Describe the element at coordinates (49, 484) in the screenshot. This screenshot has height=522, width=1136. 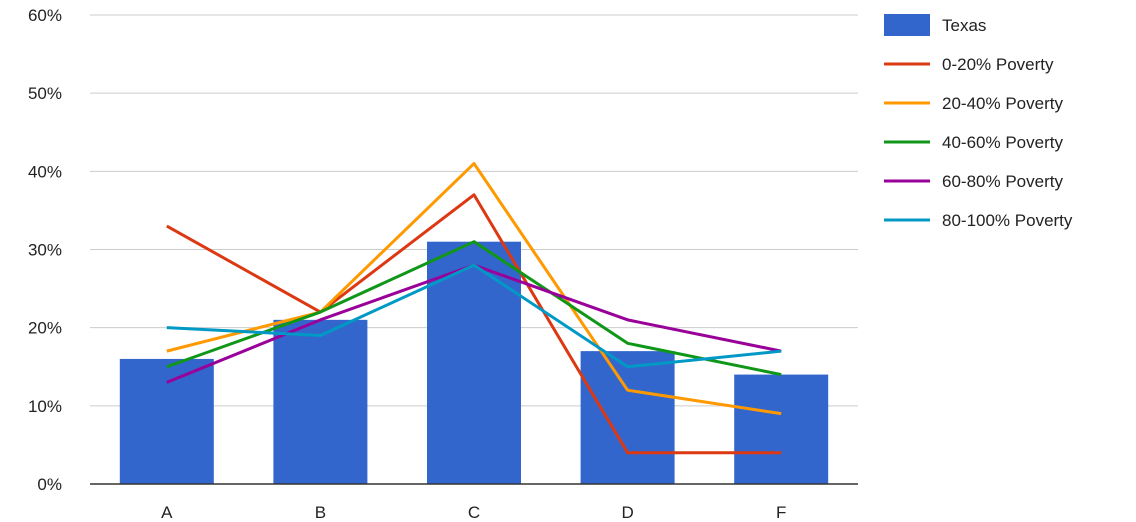
I see `y-tick-label: 0%` at that location.